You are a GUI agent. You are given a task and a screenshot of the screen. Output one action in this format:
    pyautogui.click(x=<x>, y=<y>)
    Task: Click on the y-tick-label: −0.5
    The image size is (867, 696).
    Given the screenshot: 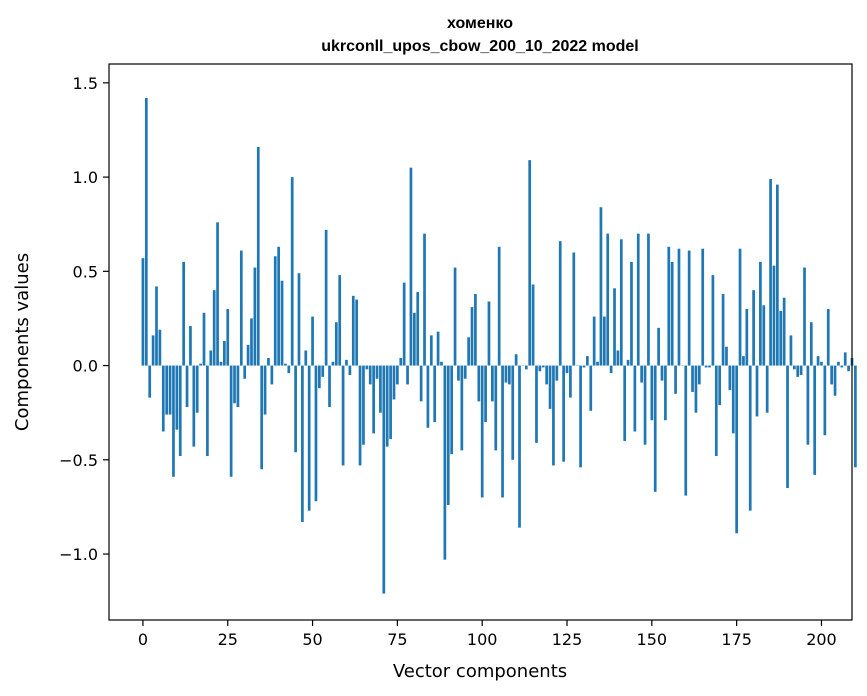 What is the action you would take?
    pyautogui.click(x=78, y=460)
    